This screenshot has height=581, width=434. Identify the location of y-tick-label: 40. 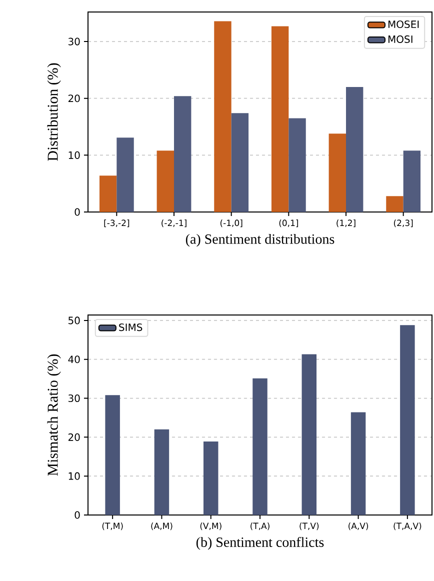
(74, 360).